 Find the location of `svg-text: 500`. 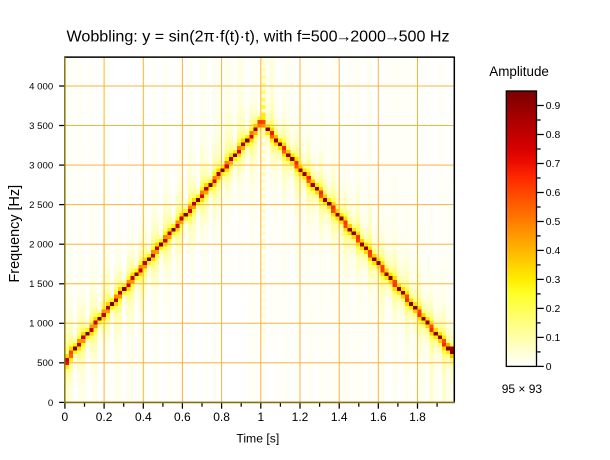

svg-text: 500 is located at coordinates (45, 363).